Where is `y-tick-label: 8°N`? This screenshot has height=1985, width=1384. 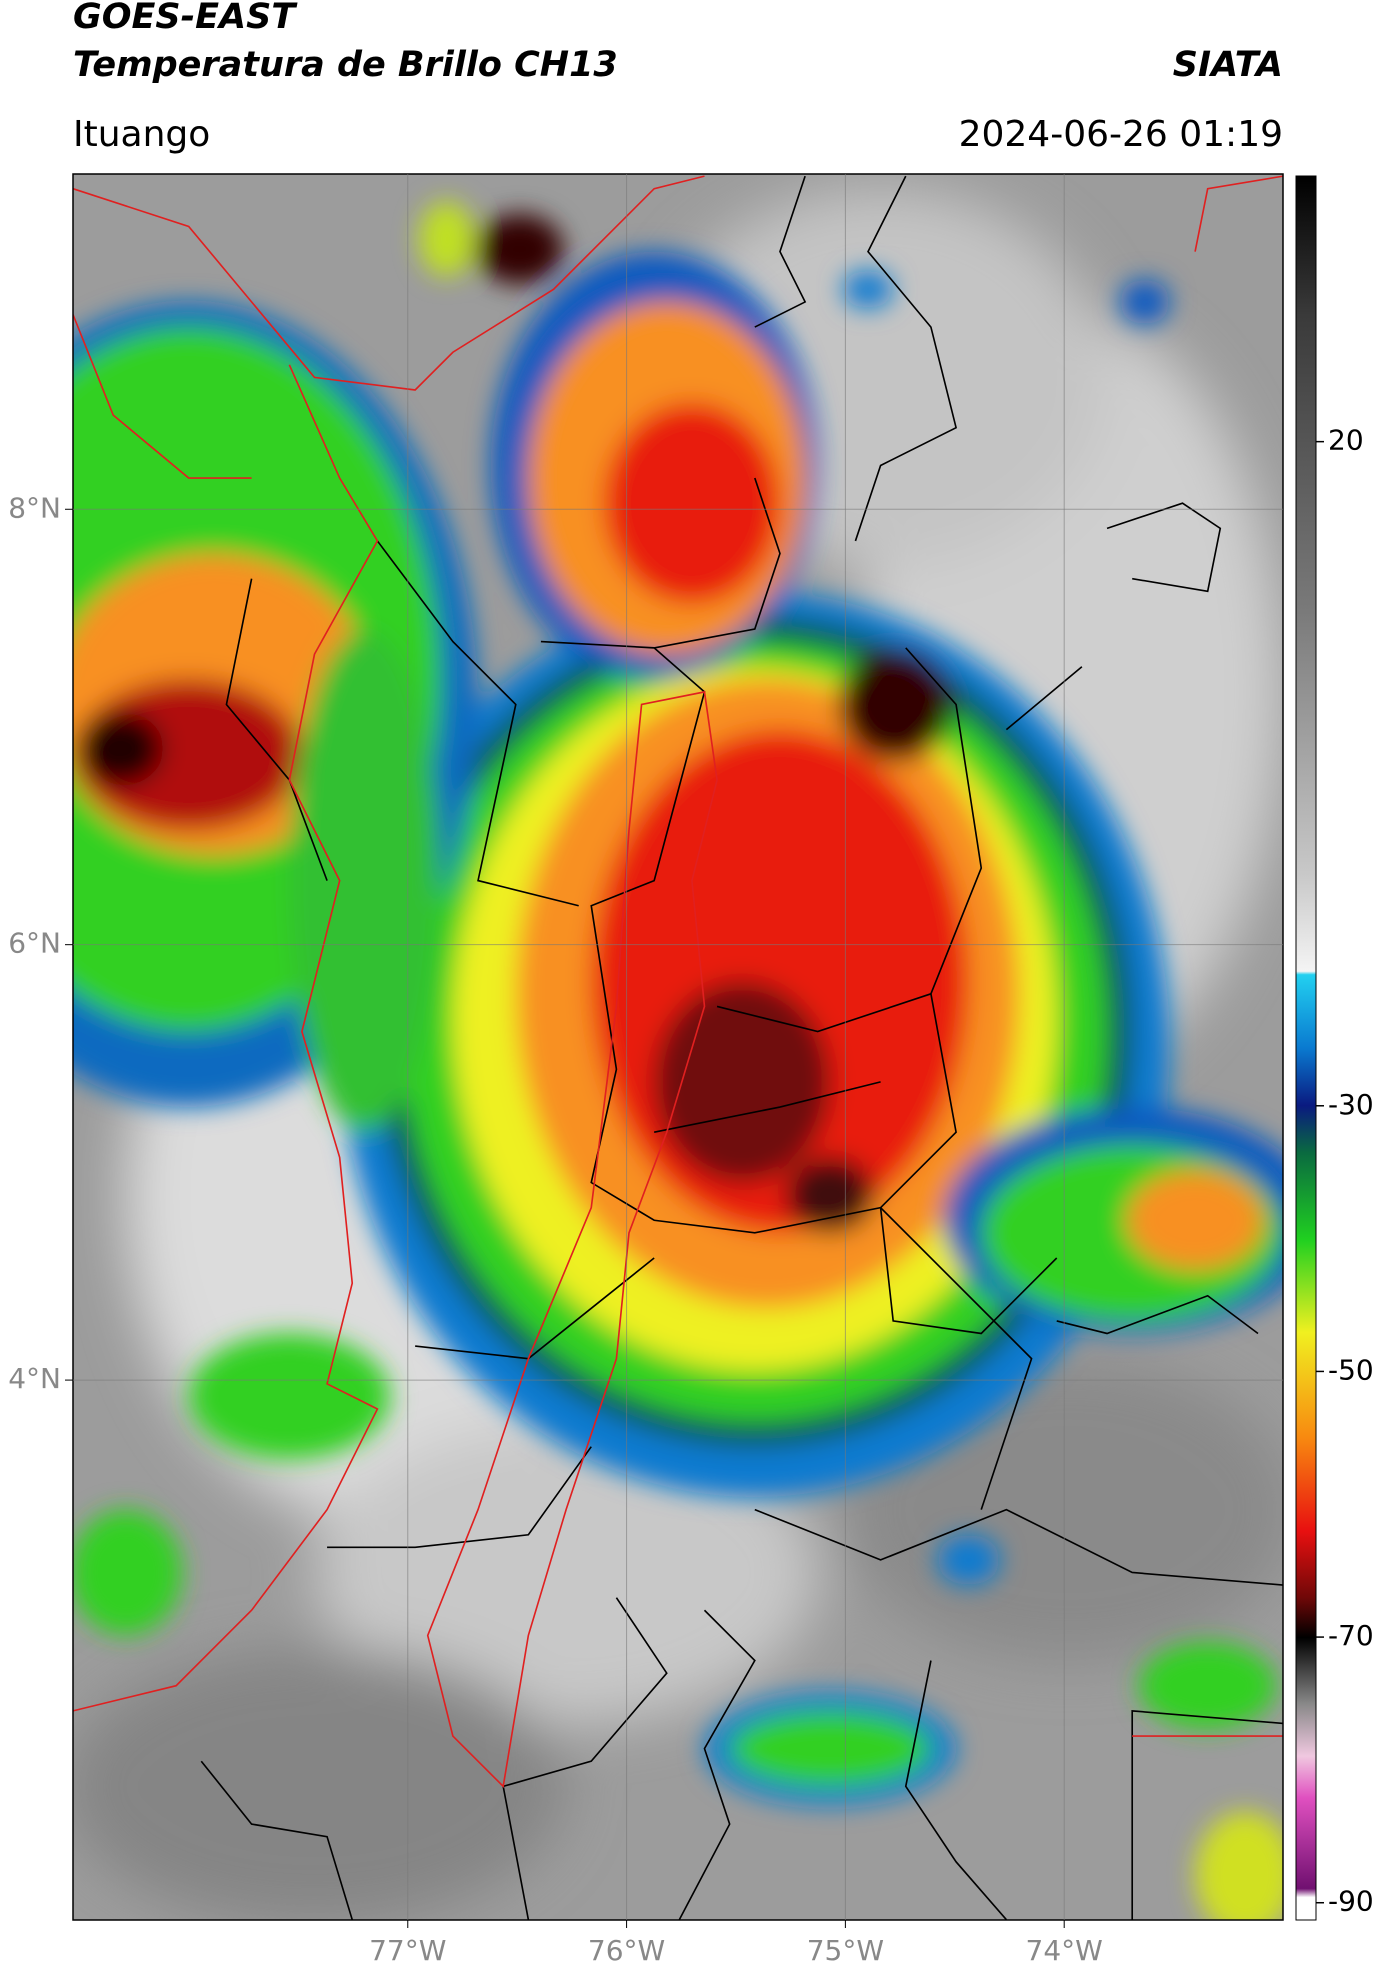
y-tick-label: 8°N is located at coordinates (34, 507).